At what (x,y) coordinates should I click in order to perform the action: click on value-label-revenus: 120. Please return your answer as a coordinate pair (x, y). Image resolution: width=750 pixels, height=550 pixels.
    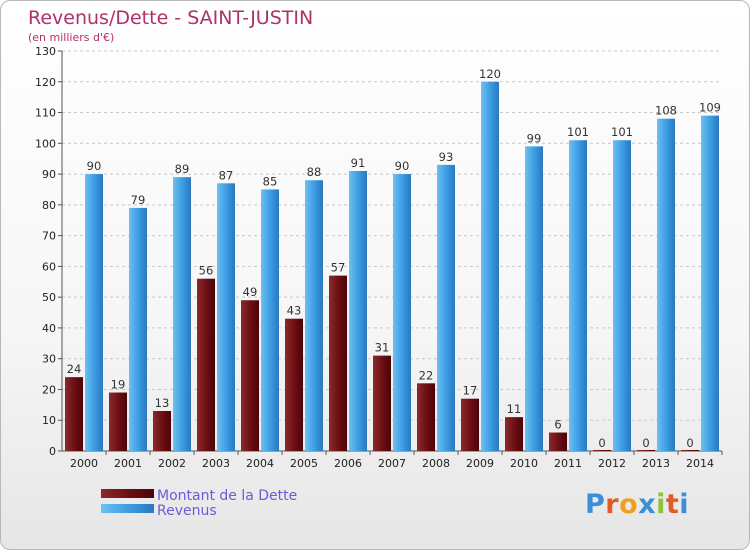
    Looking at the image, I should click on (490, 74).